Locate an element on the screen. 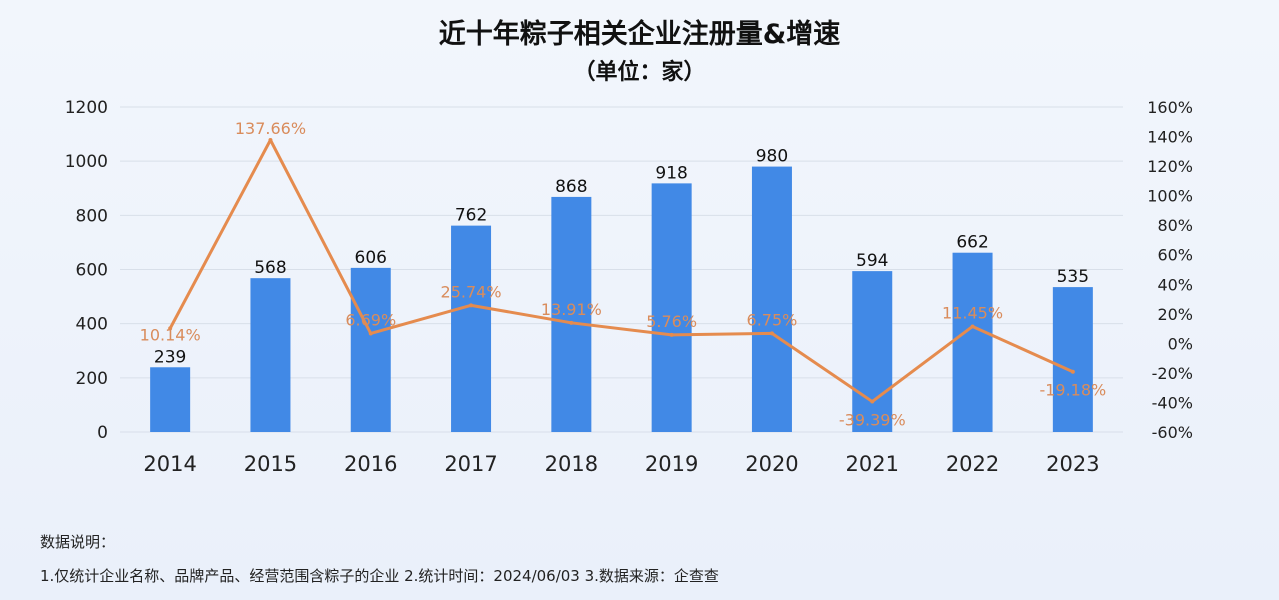  left-tick-label: 1200 is located at coordinates (86, 108).